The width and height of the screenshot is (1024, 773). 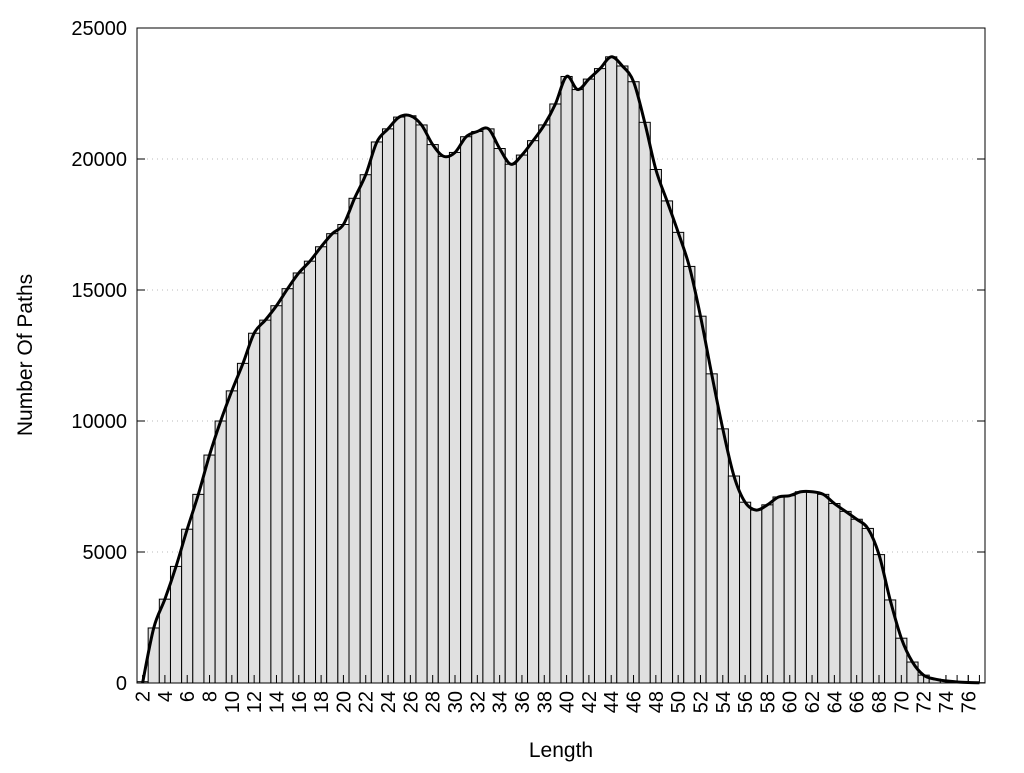 I want to click on x-tick-label: 38, so click(x=545, y=702).